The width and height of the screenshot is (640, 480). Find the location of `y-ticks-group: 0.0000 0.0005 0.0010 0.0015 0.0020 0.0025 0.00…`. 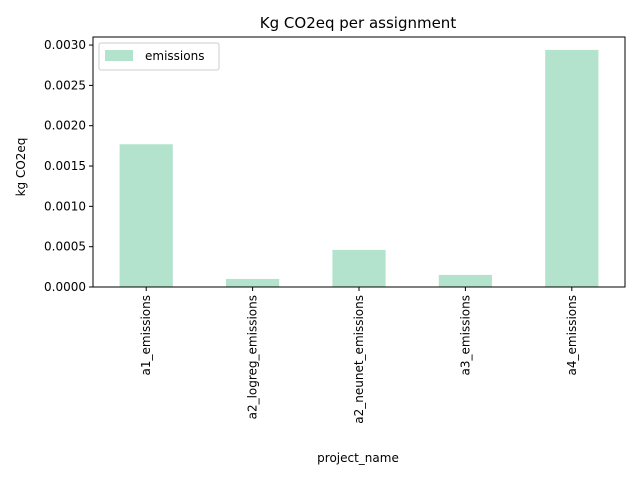

y-ticks-group: 0.0000 0.0005 0.0010 0.0015 0.0020 0.0025 0.00… is located at coordinates (68, 166).